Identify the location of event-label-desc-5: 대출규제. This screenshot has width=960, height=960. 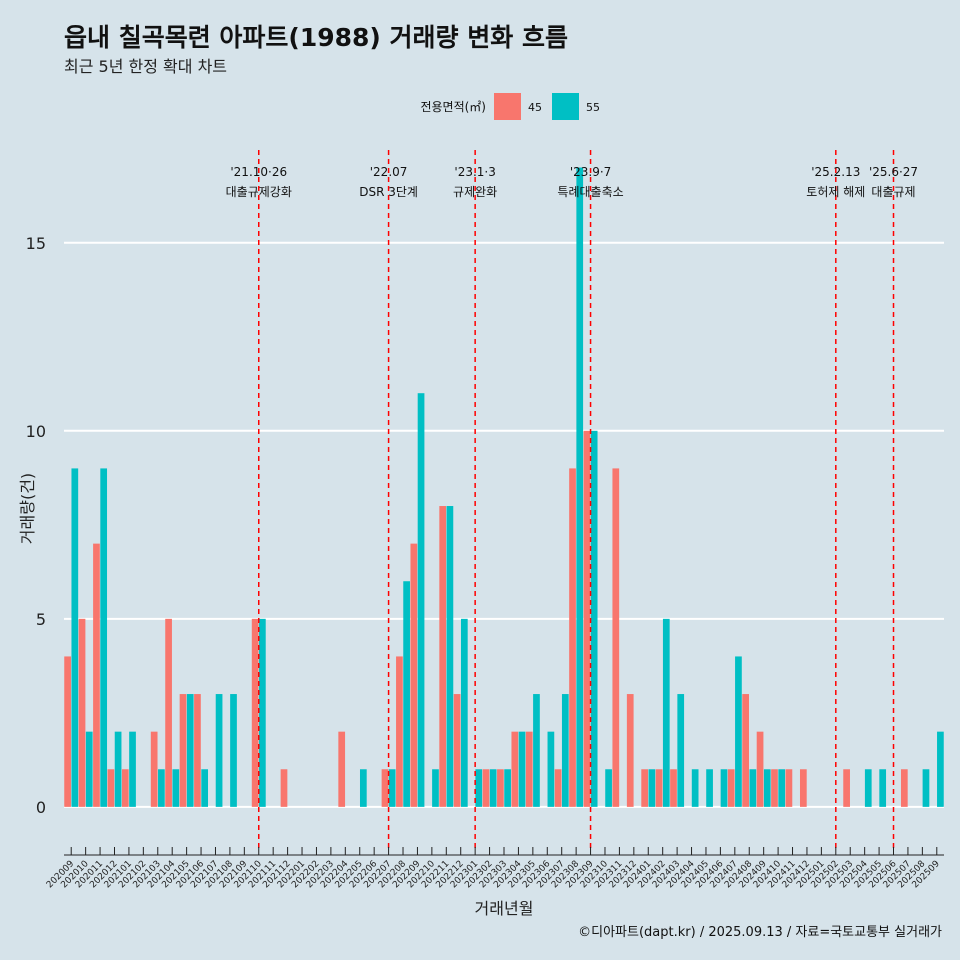
(893, 192).